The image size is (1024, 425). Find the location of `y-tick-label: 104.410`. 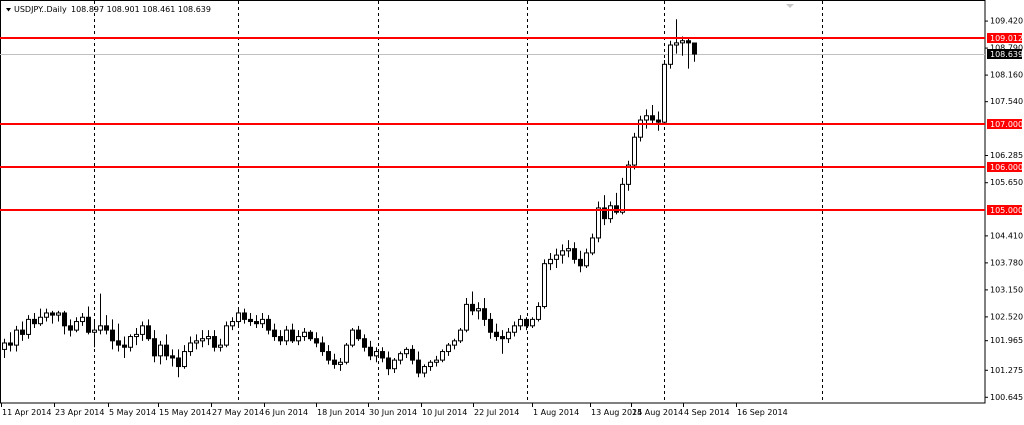

y-tick-label: 104.410 is located at coordinates (1006, 235).